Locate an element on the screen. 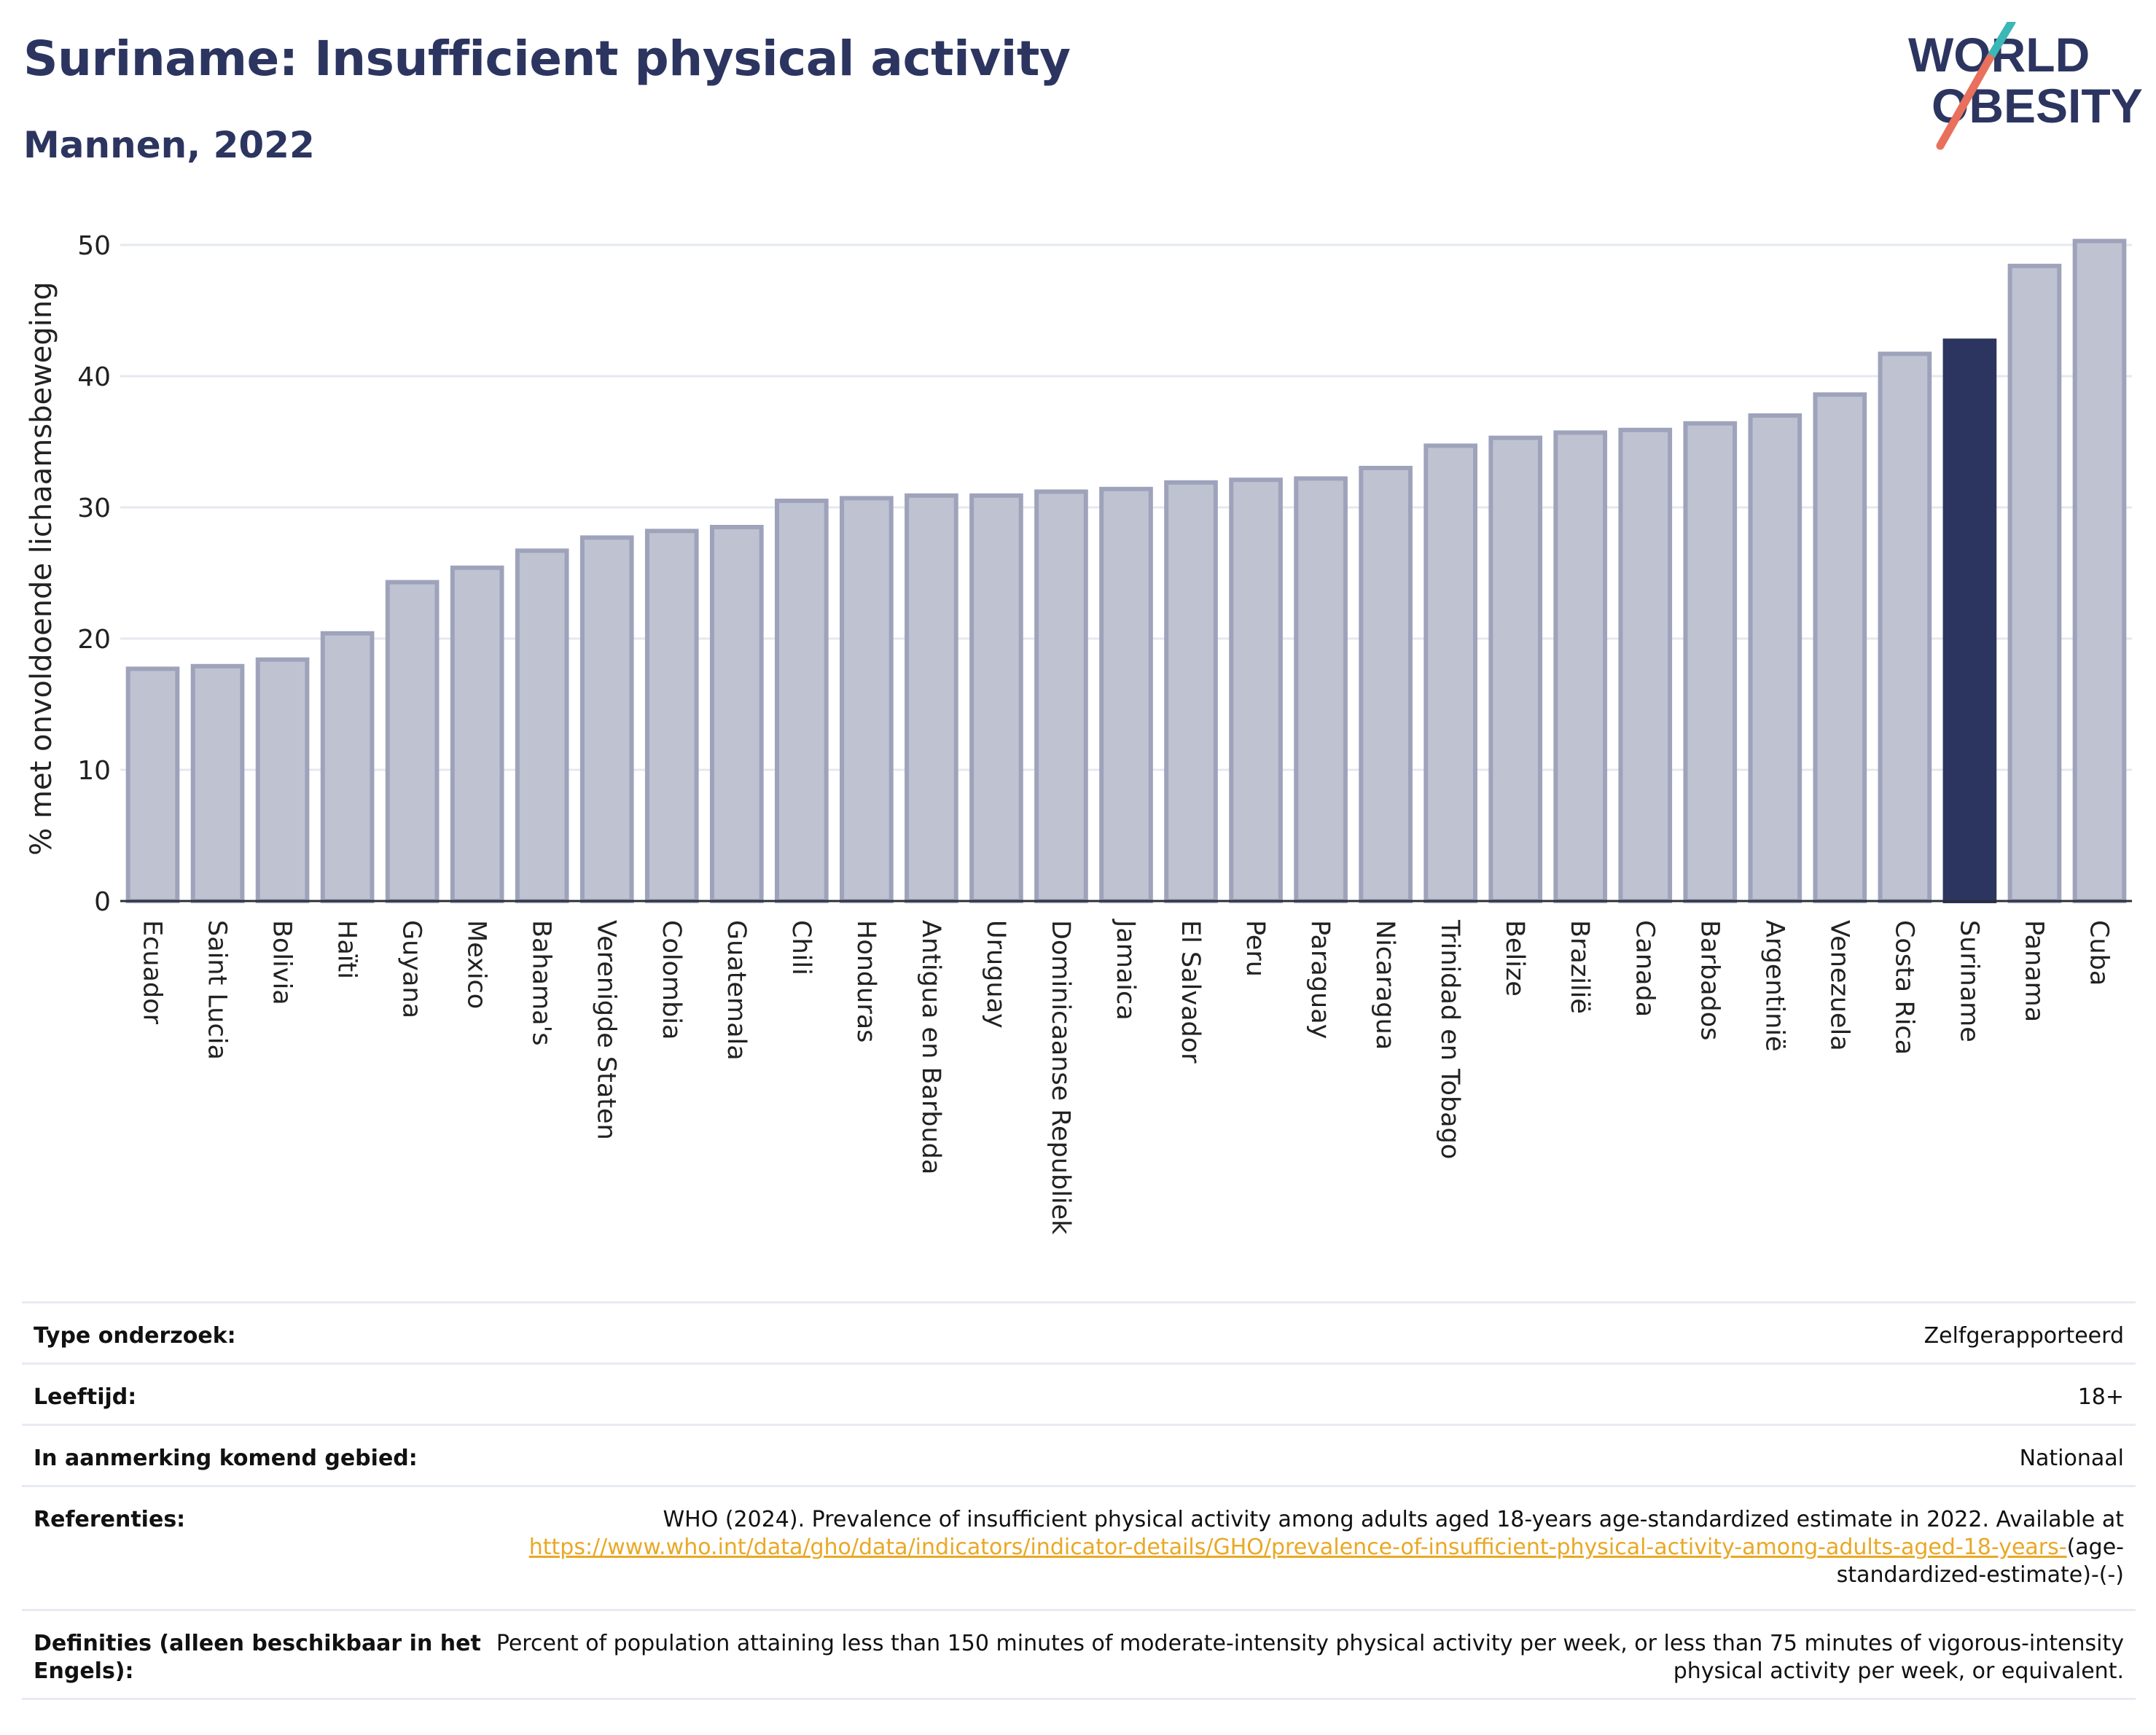 This screenshot has width=2156, height=1735. bar-guyana is located at coordinates (413, 741).